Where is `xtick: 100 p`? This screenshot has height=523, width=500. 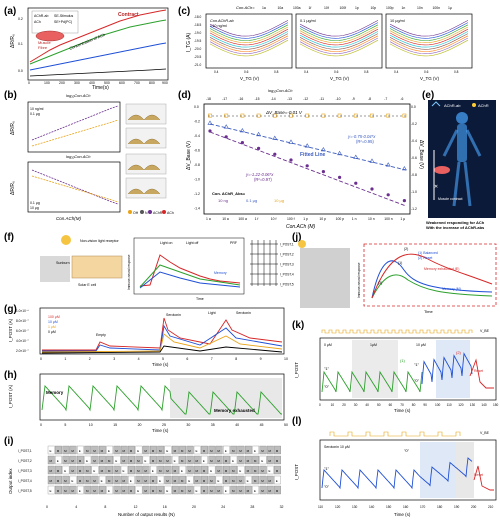 xtick: 100 p is located at coordinates (340, 219).